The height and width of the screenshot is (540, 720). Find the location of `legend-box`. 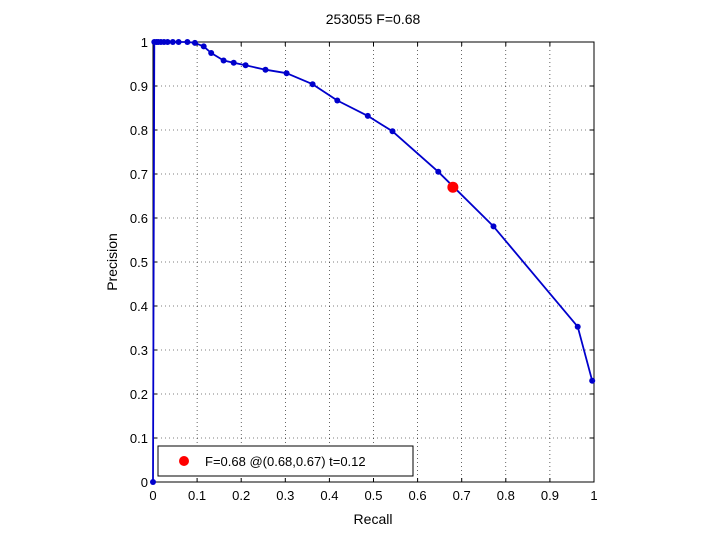

legend-box is located at coordinates (285, 461).